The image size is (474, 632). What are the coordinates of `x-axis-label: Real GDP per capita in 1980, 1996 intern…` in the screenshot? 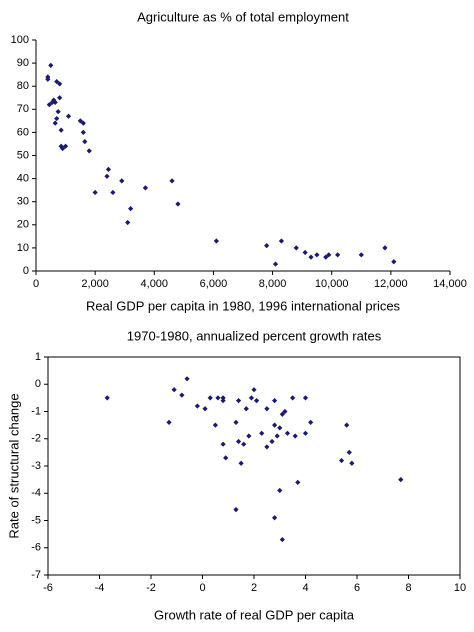 It's located at (243, 305).